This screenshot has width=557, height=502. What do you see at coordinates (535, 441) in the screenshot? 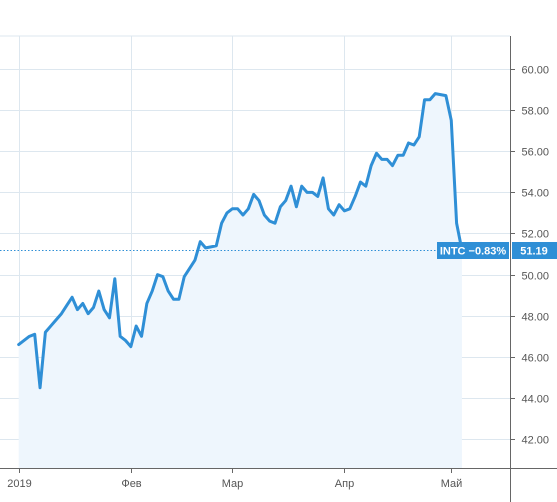
I see `y-tick-label: 42.00` at bounding box center [535, 441].